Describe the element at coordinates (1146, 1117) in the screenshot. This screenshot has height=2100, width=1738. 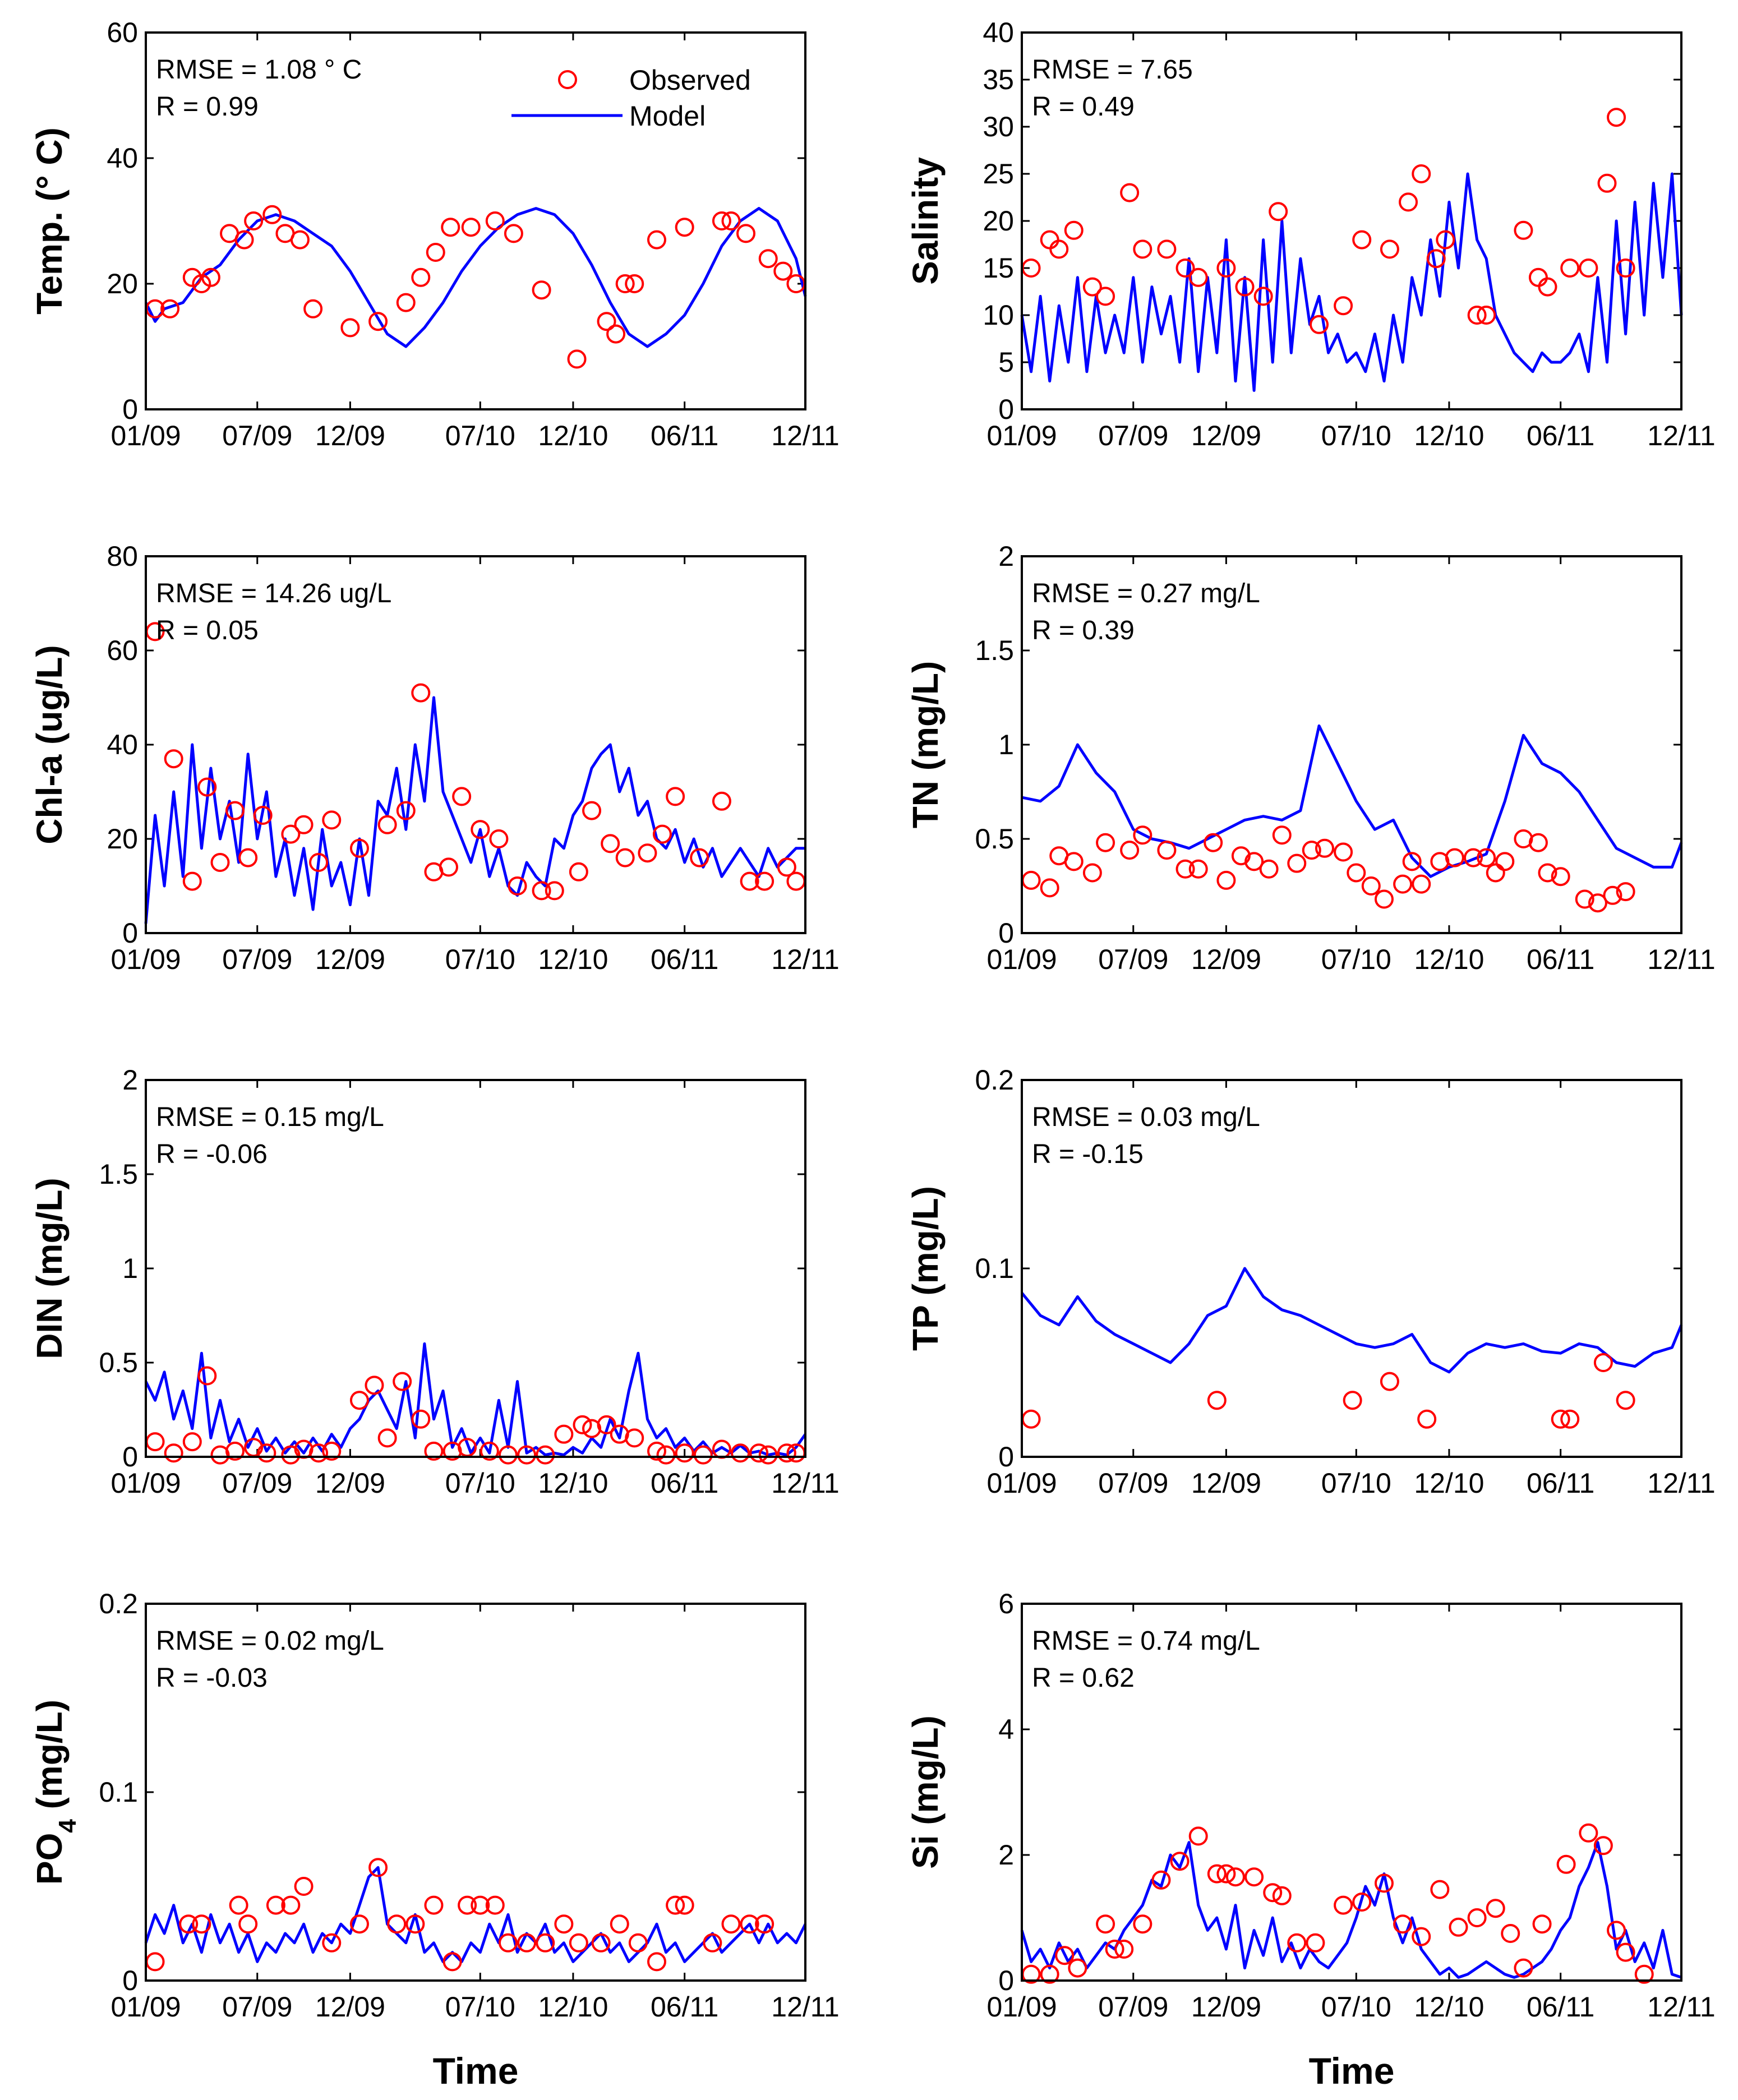
I see `rmse-annotation: RMSE = 0.03 mg/L` at that location.